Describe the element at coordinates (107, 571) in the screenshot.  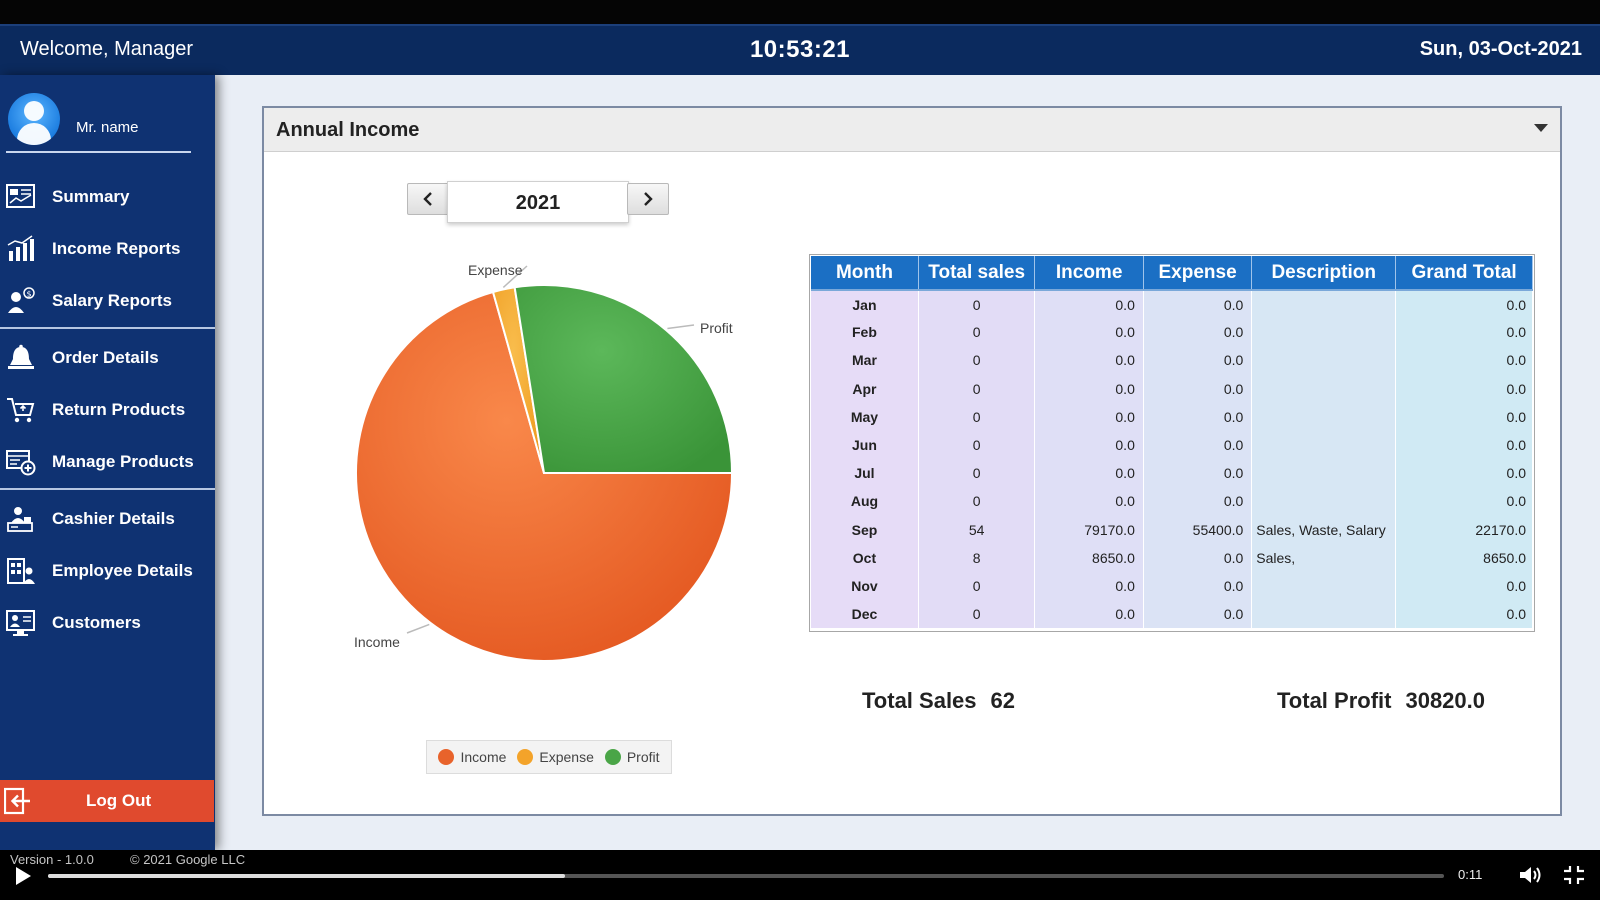
I see `sidebar-item-employee-details: Employee Details` at that location.